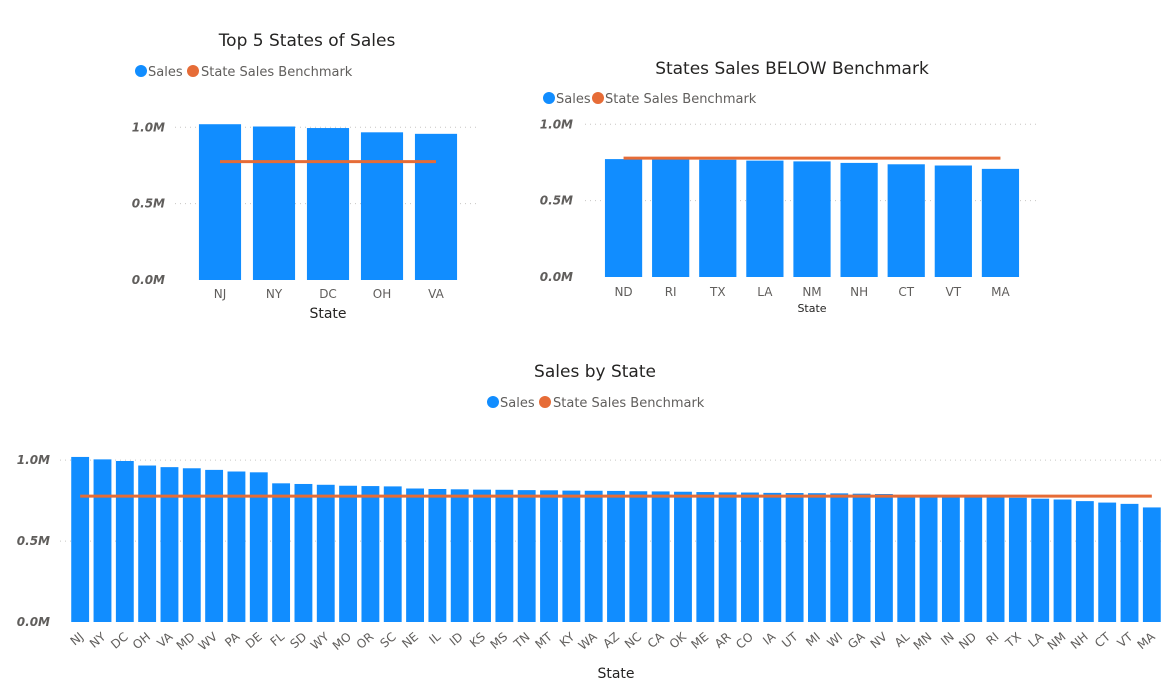 The width and height of the screenshot is (1173, 698). What do you see at coordinates (792, 69) in the screenshot?
I see `chart-title: States Sales BELOW Benchmark` at bounding box center [792, 69].